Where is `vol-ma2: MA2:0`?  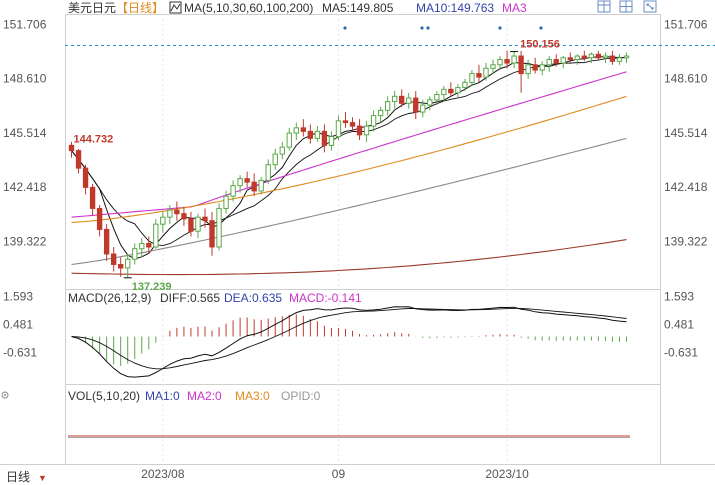
vol-ma2: MA2:0 is located at coordinates (204, 396).